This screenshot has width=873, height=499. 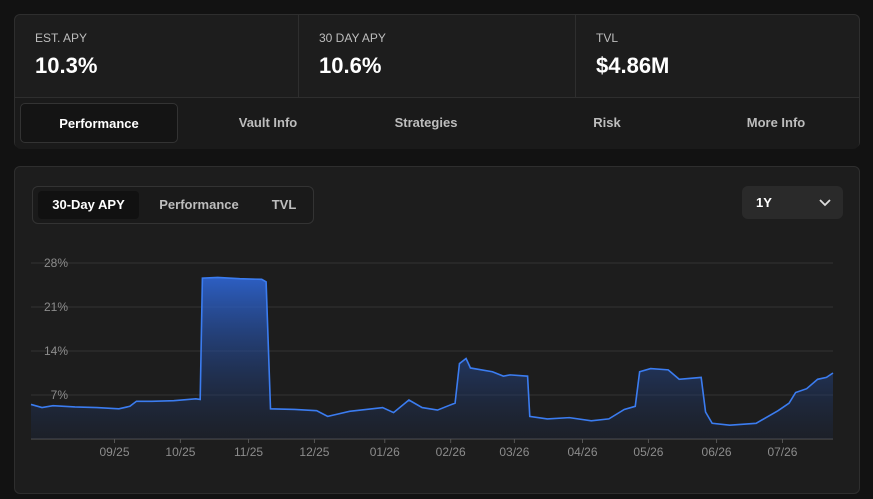 What do you see at coordinates (717, 452) in the screenshot?
I see `x-tick-label: 06/26` at bounding box center [717, 452].